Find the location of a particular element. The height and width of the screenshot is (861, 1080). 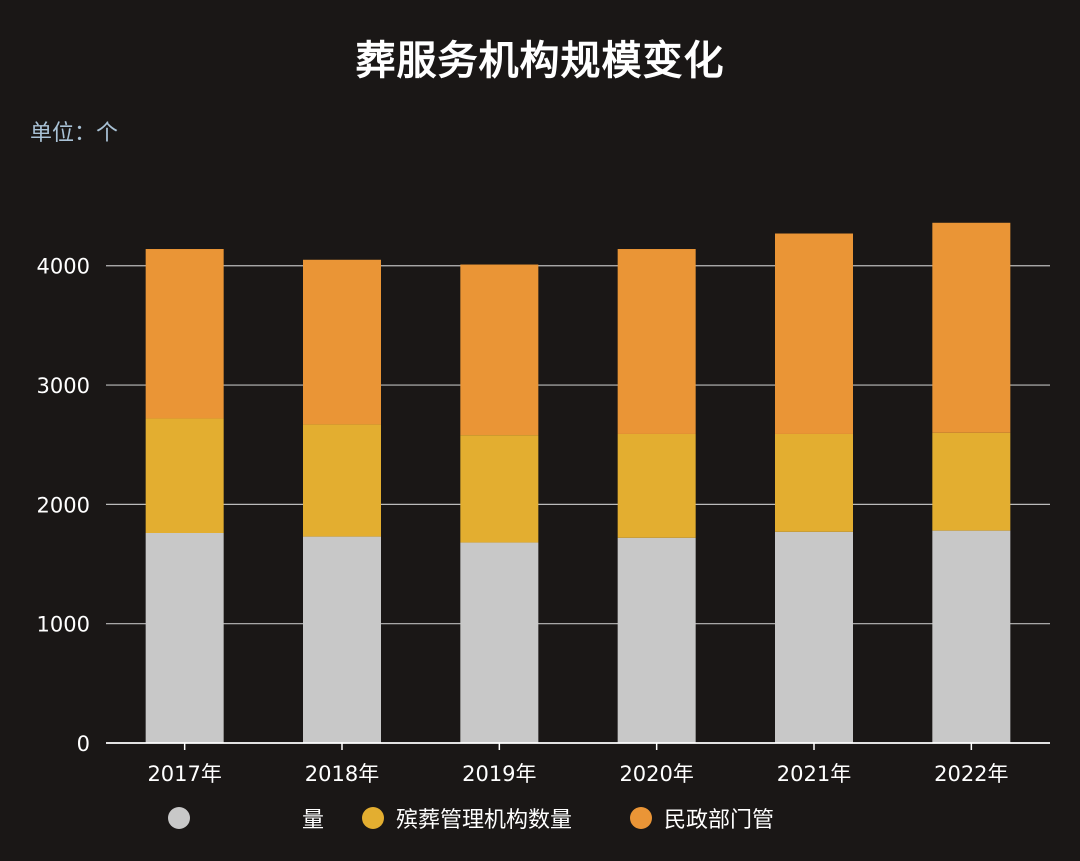

legend: 量 殡葬管理机构数量 民政部门管 is located at coordinates (540, 818).